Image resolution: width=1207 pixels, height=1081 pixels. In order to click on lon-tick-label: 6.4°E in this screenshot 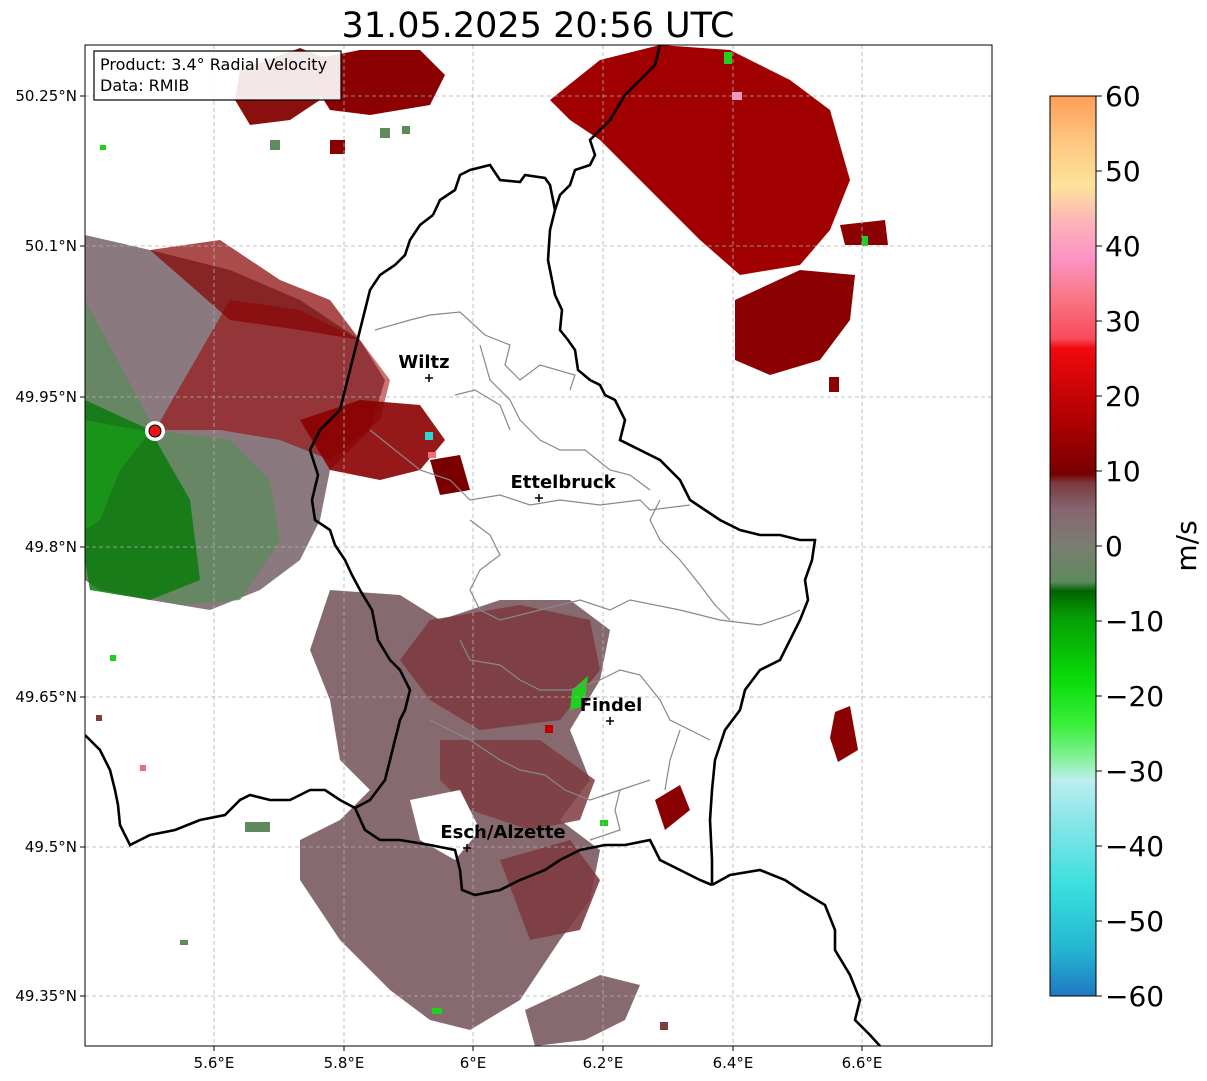, I will do `click(733, 1063)`.